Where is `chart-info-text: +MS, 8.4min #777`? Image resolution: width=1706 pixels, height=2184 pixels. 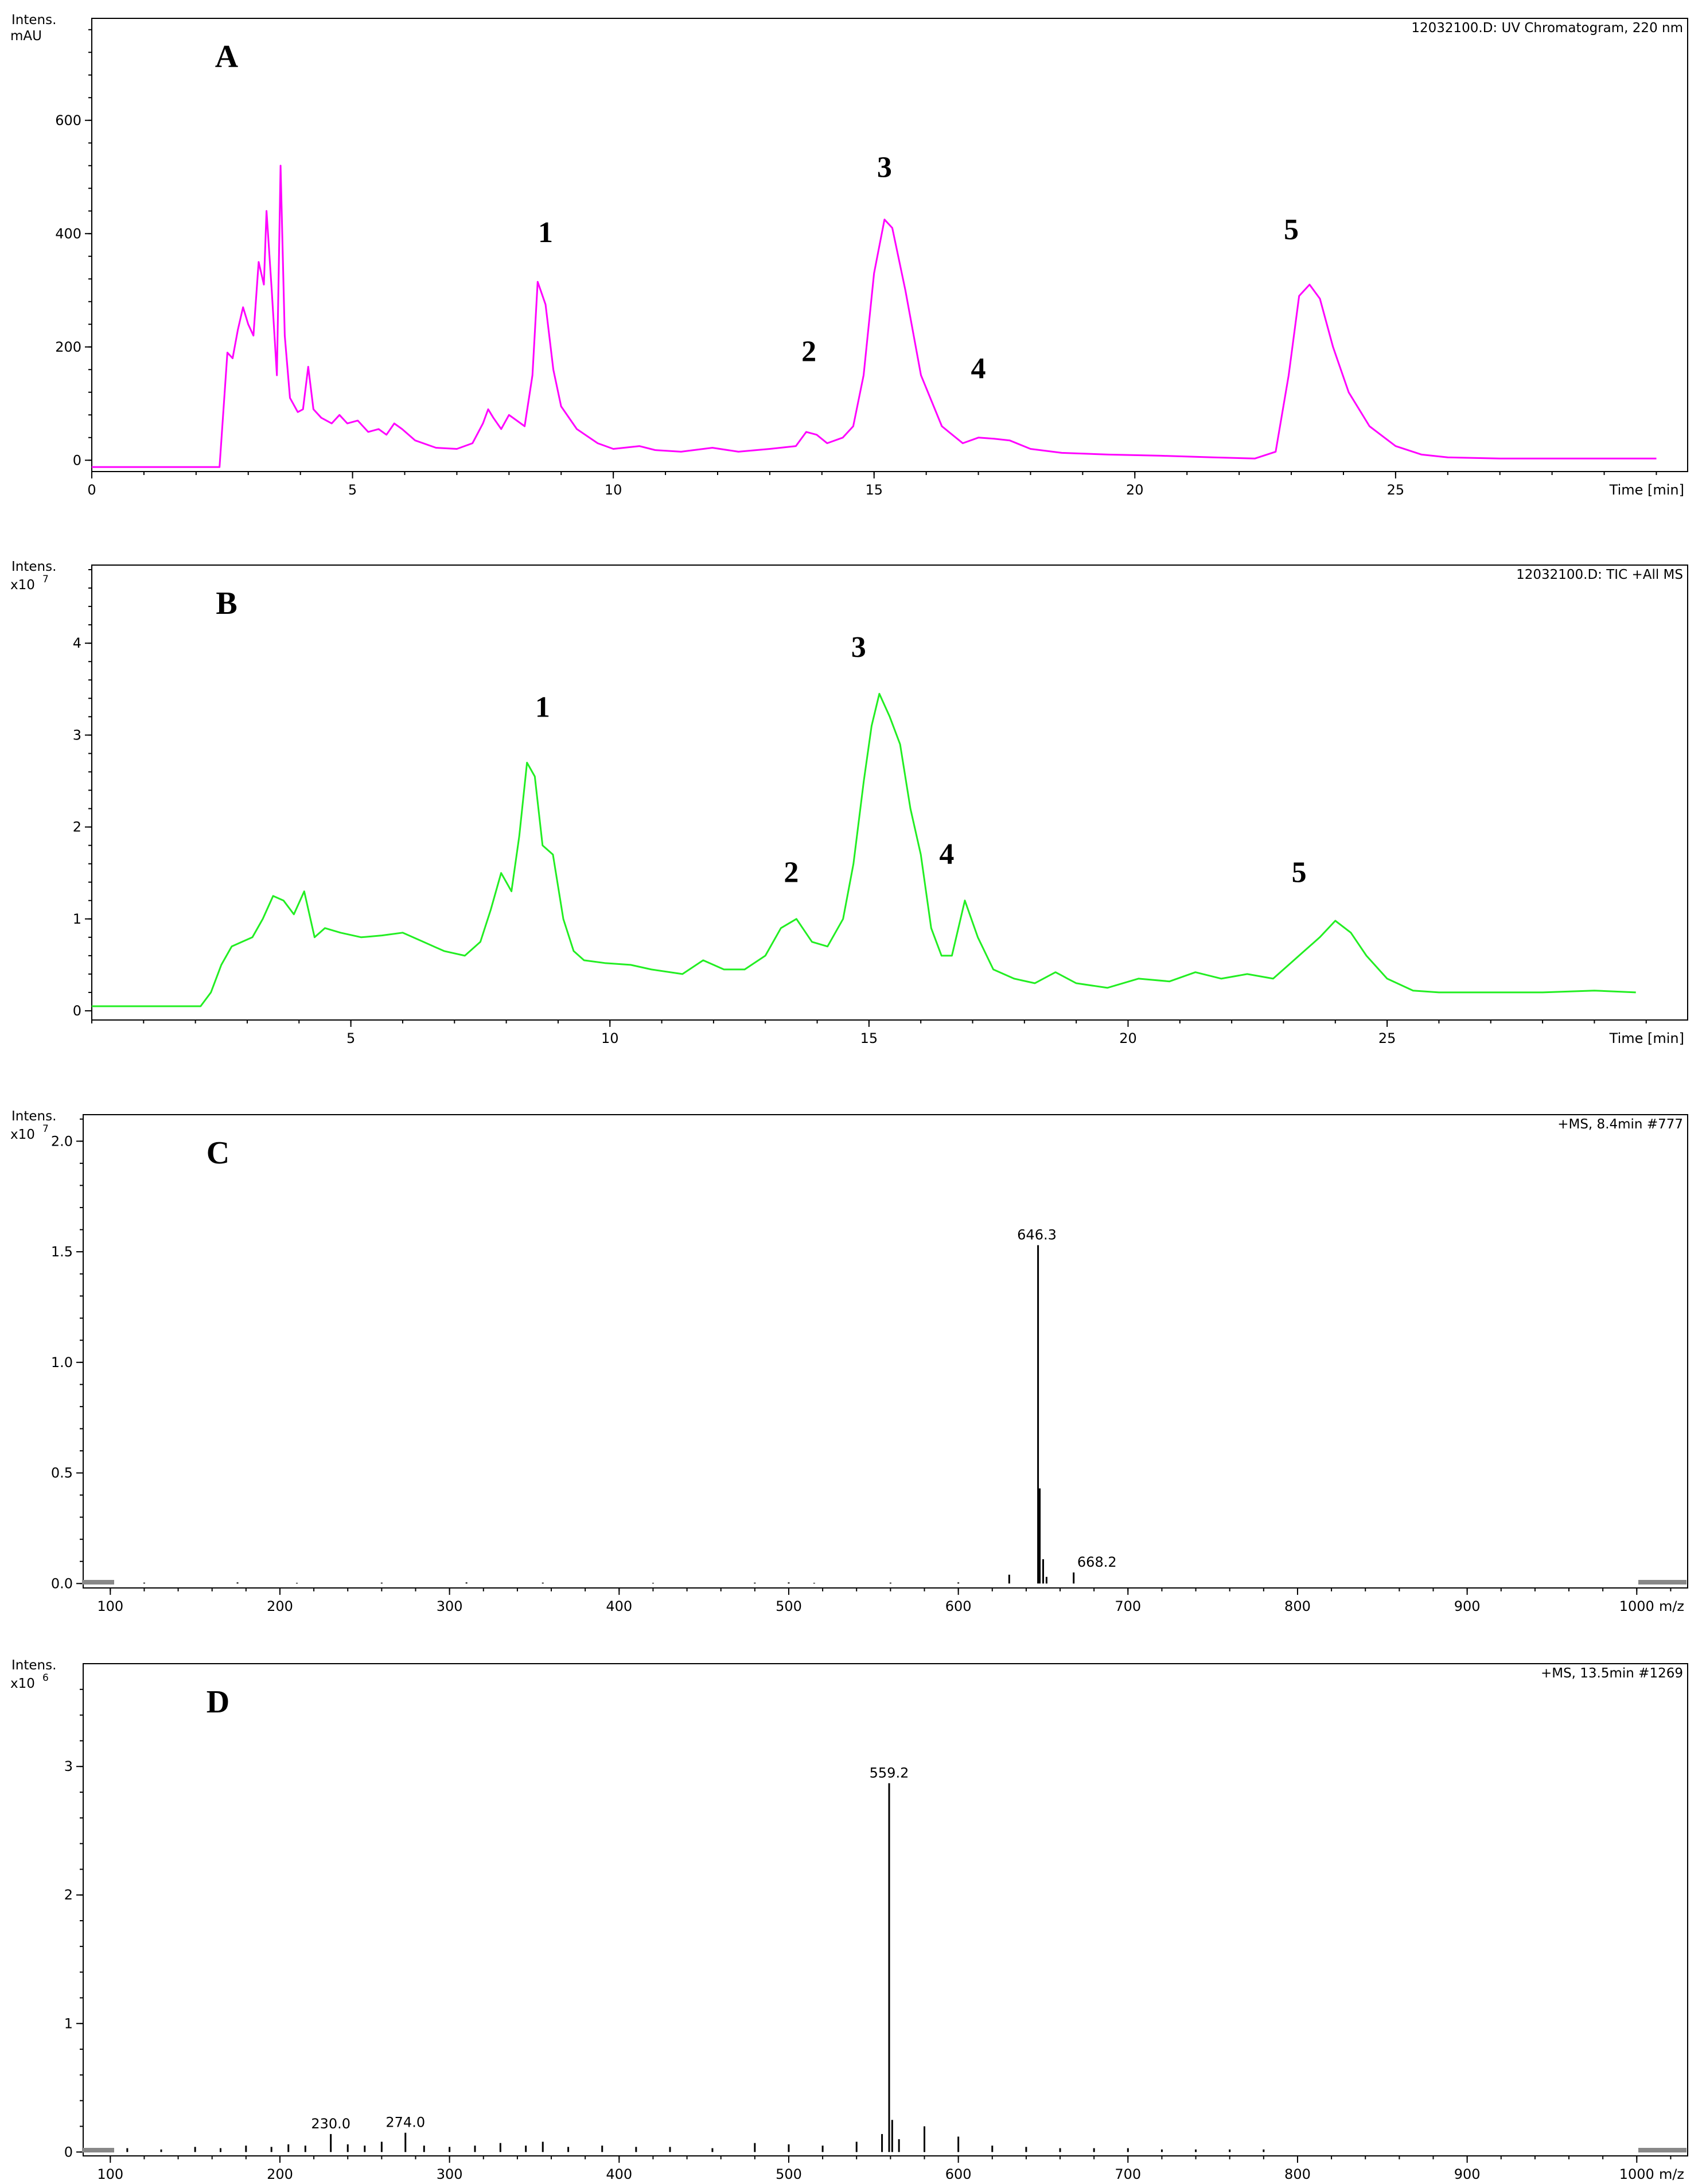
chart-info-text: +MS, 8.4min #777 is located at coordinates (1620, 1125).